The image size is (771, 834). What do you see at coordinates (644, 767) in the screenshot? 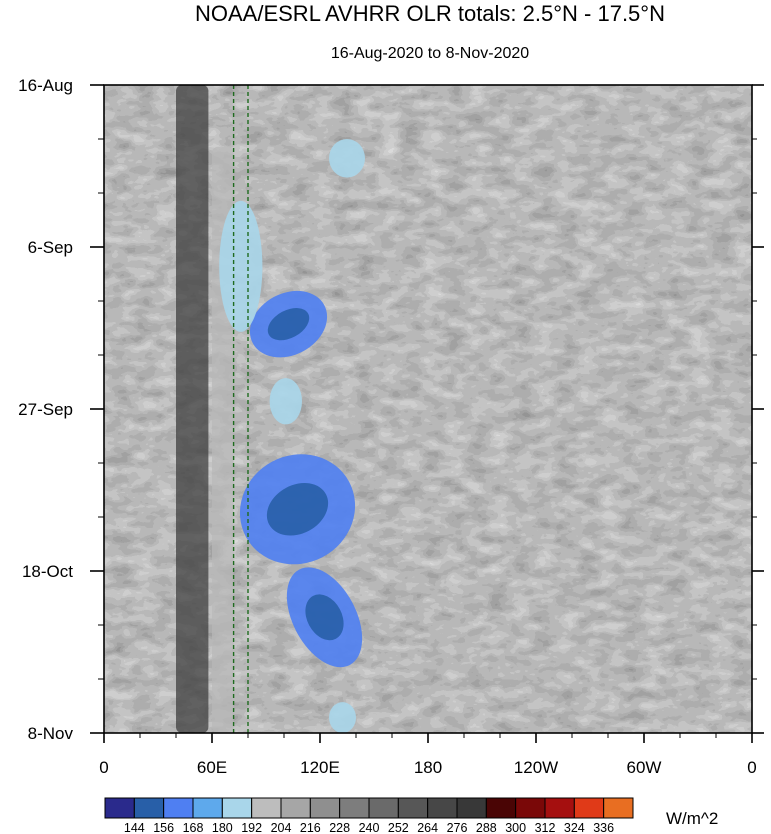
I see `x-tick-label: 60W` at bounding box center [644, 767].